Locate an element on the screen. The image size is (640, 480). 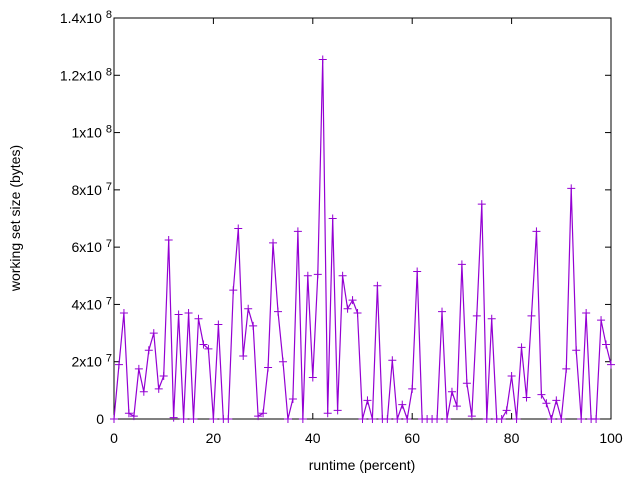
x-axis-label: runtime (percent) is located at coordinates (362, 465).